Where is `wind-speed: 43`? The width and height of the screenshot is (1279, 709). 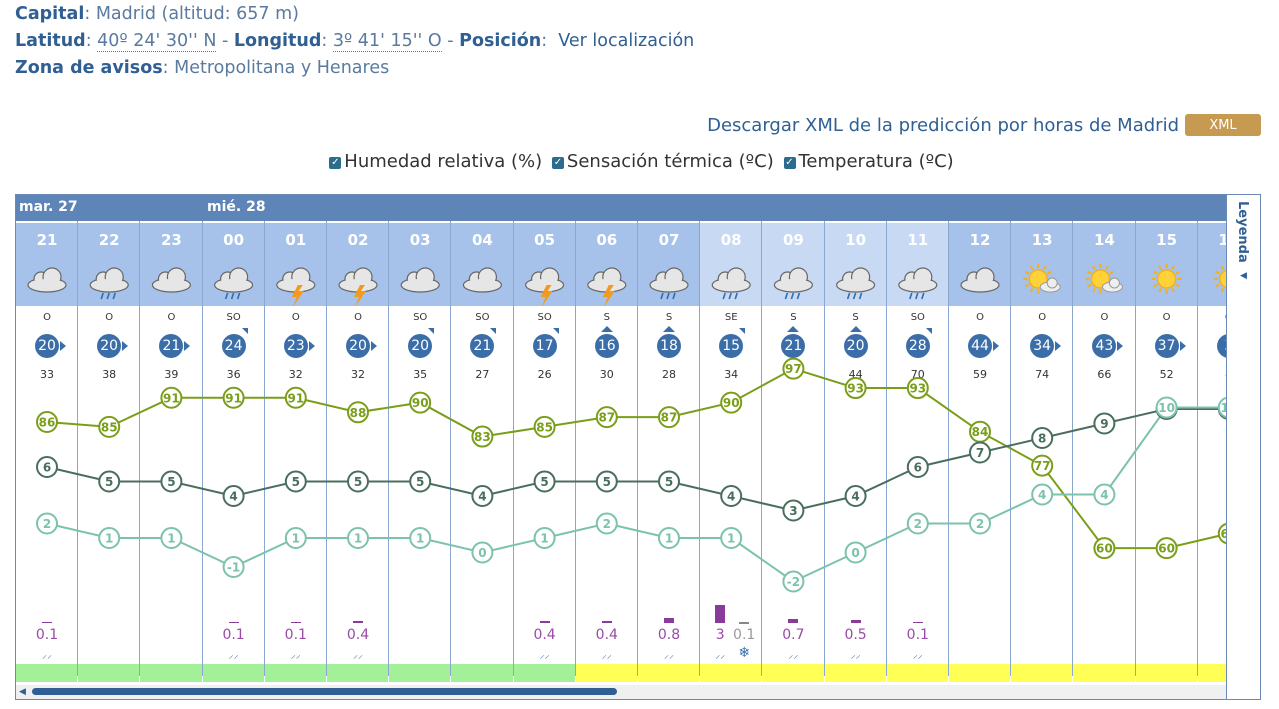 wind-speed: 43 is located at coordinates (1104, 346).